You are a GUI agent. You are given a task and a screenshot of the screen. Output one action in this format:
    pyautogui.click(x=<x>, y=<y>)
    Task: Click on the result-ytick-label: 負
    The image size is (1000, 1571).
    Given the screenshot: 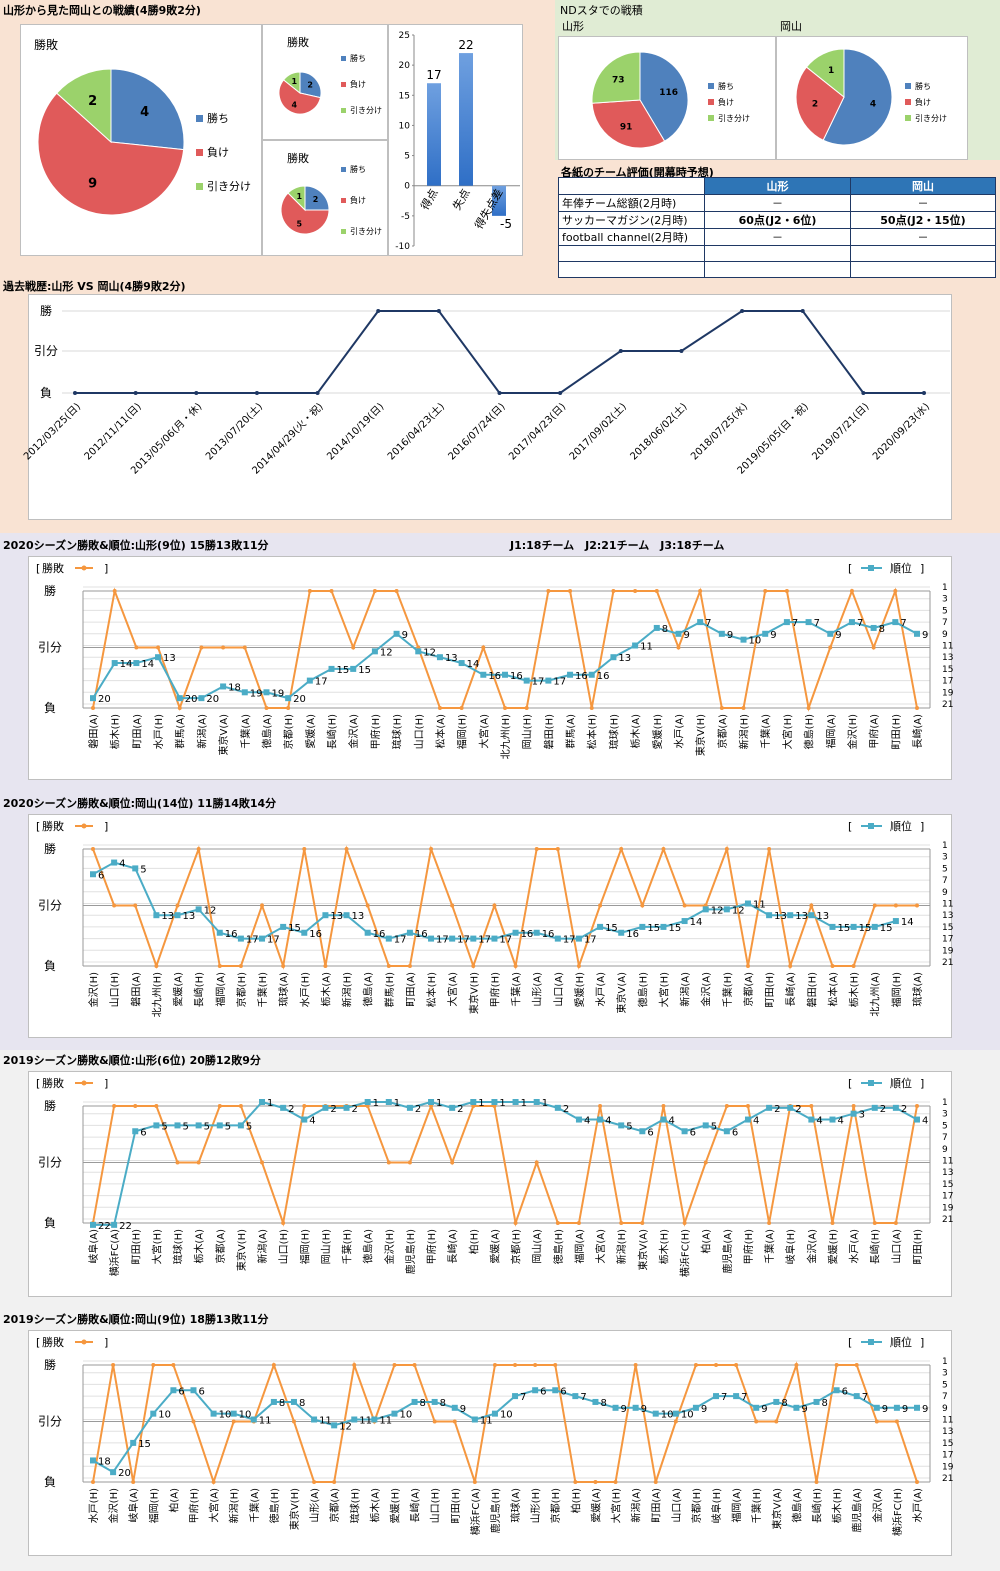 What is the action you would take?
    pyautogui.click(x=50, y=1482)
    